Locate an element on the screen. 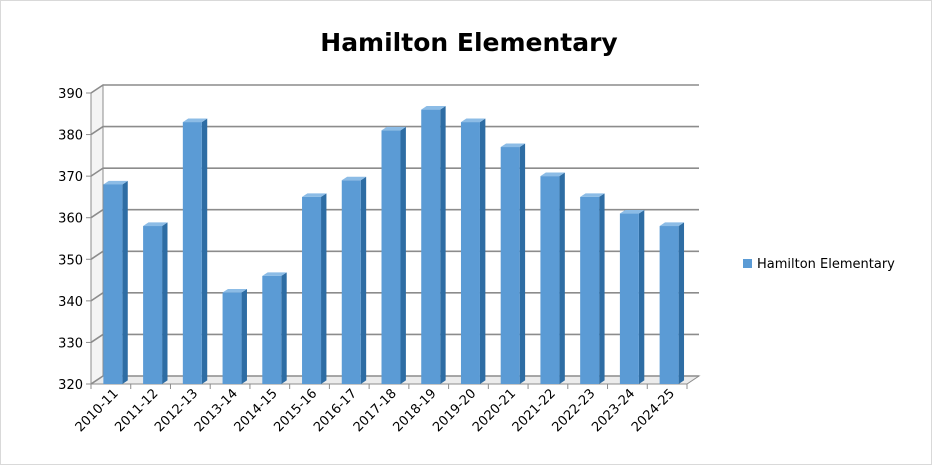 The image size is (932, 469). chart-title: Hamilton Elementary is located at coordinates (468, 42).